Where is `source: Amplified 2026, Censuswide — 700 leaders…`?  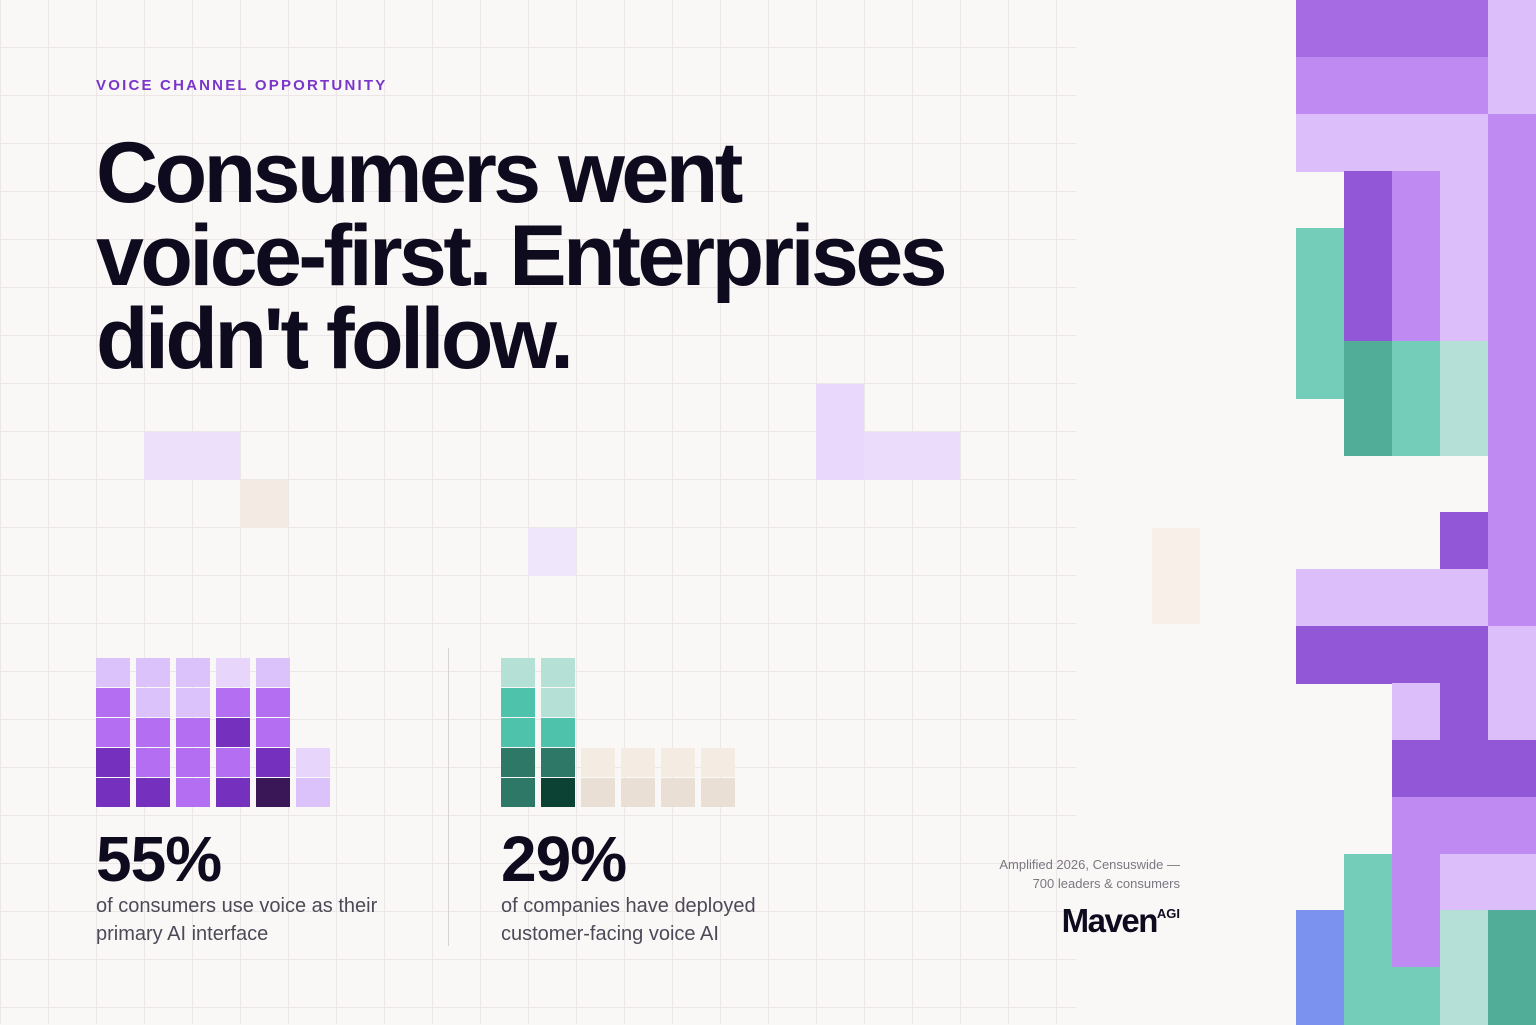
source: Amplified 2026, Censuswide — 700 leaders… is located at coordinates (1089, 874).